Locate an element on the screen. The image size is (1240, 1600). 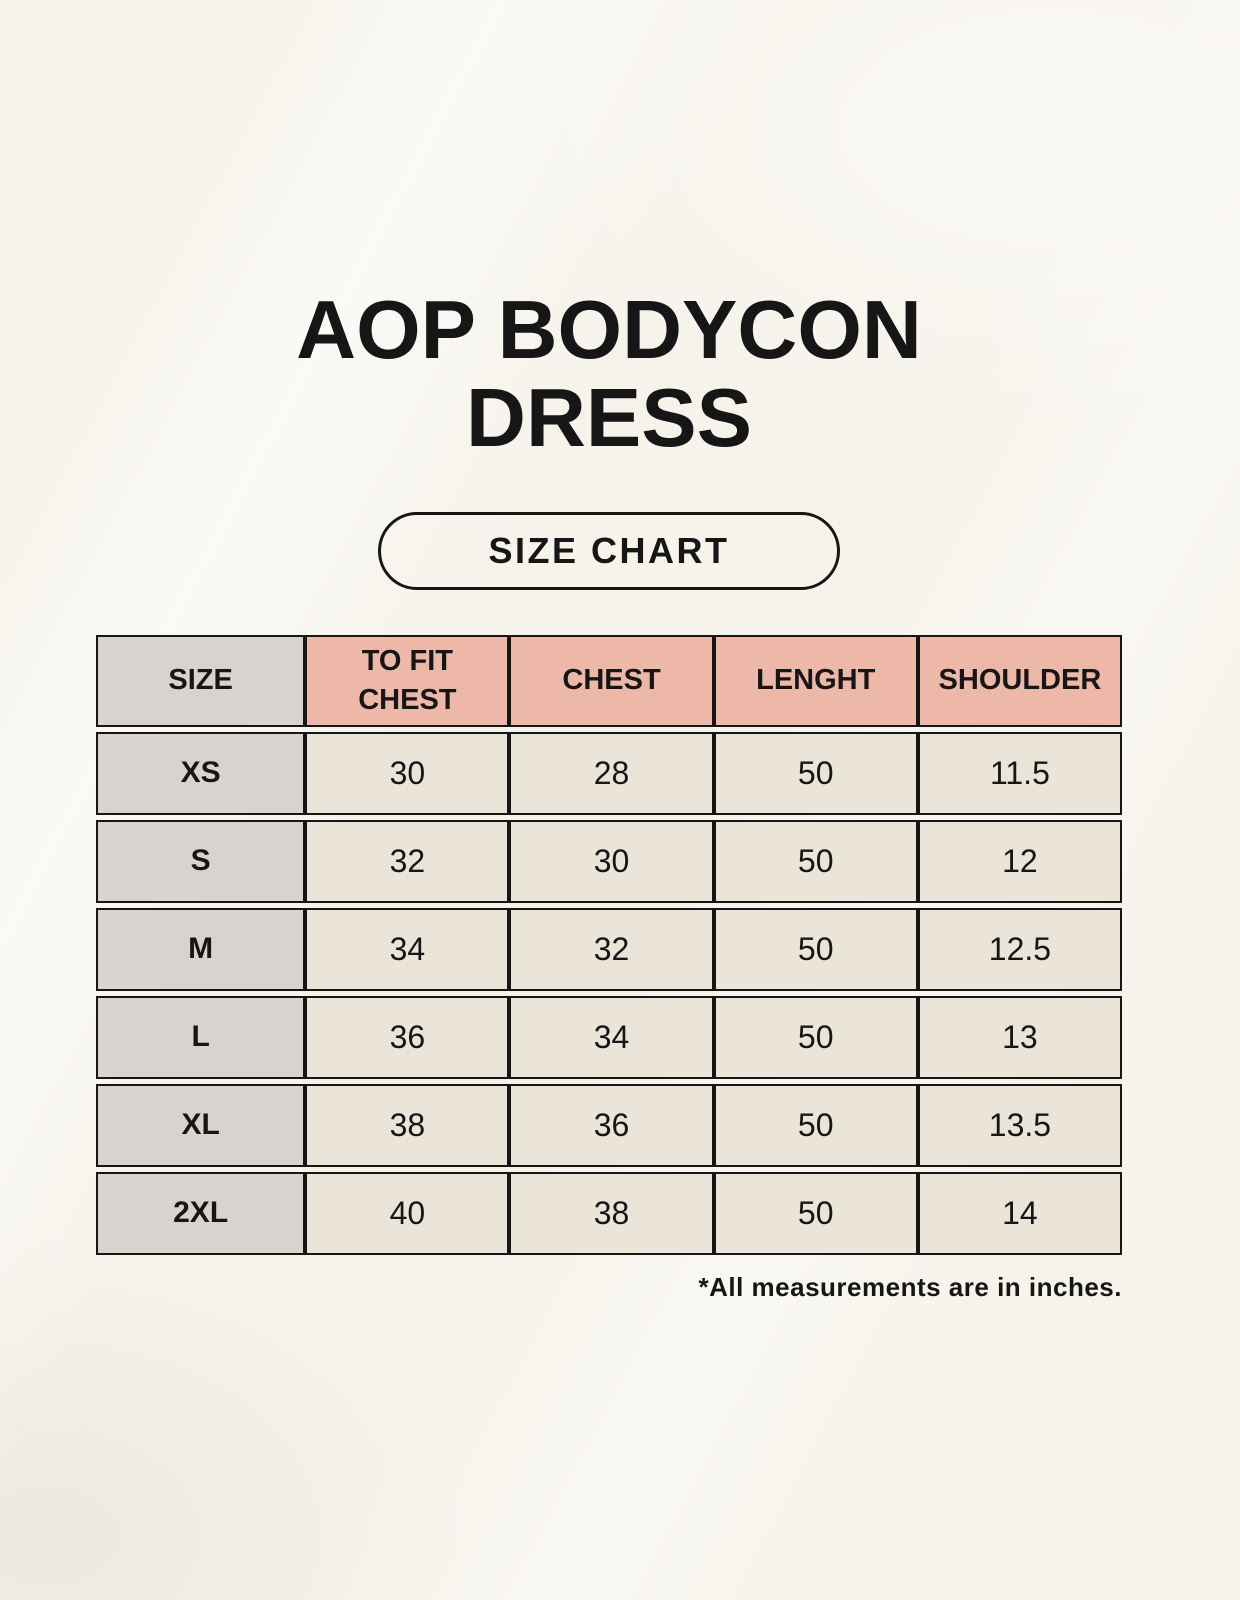
shoulder-cell: 12 is located at coordinates (1019, 861).